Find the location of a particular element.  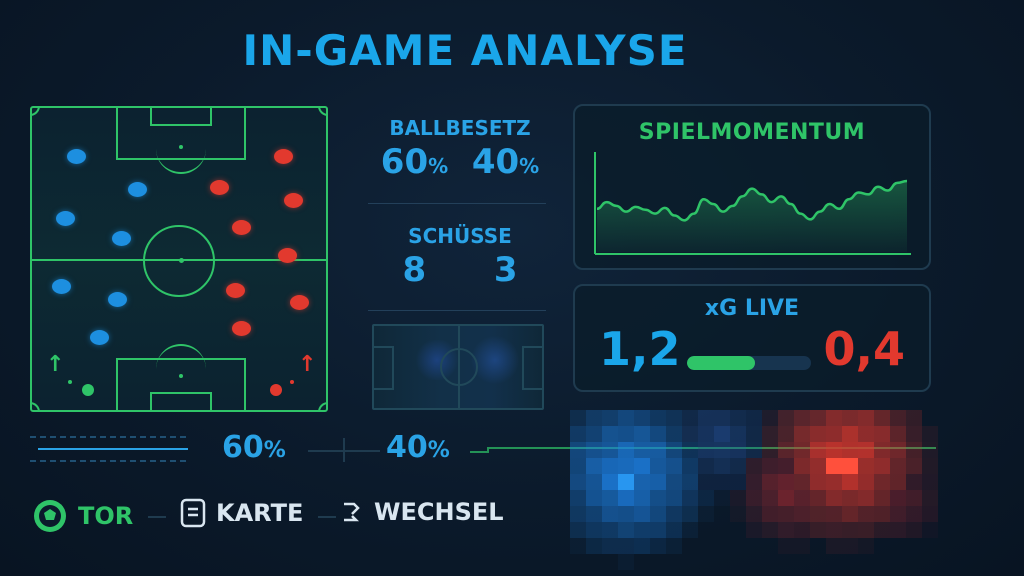

mini-box-right is located at coordinates (532, 368).